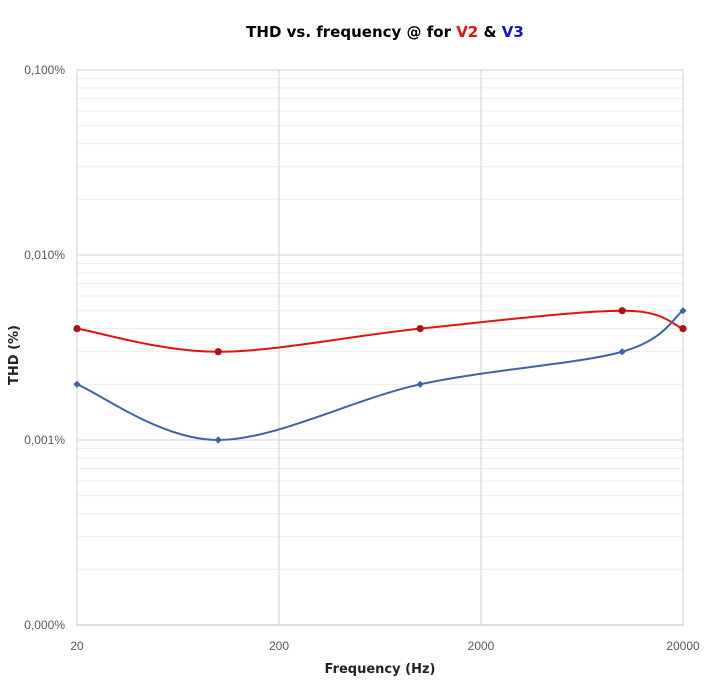 The width and height of the screenshot is (713, 683). Describe the element at coordinates (481, 646) in the screenshot. I see `x-tick-label: 2000` at that location.